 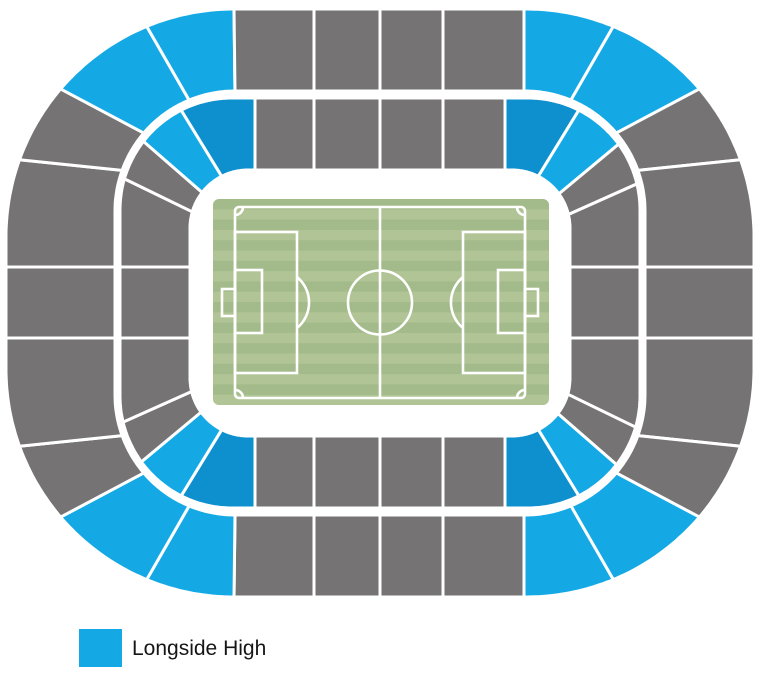 I want to click on pitch-markings, so click(x=380, y=302).